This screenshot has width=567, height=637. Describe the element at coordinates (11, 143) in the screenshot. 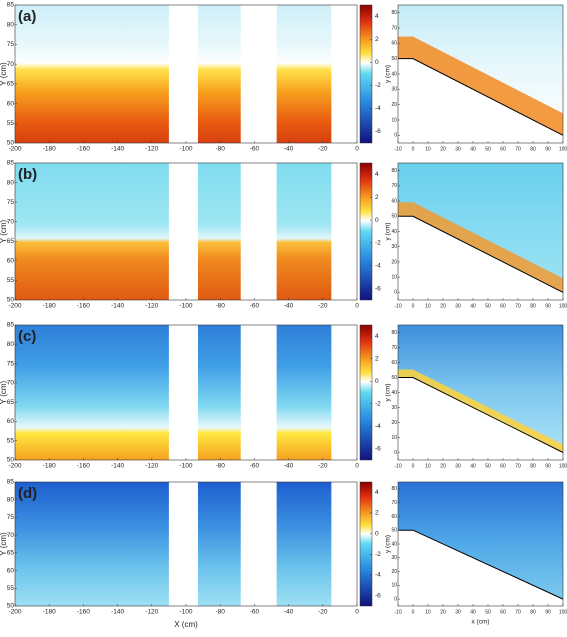

I see `y-tick-label: 50` at that location.